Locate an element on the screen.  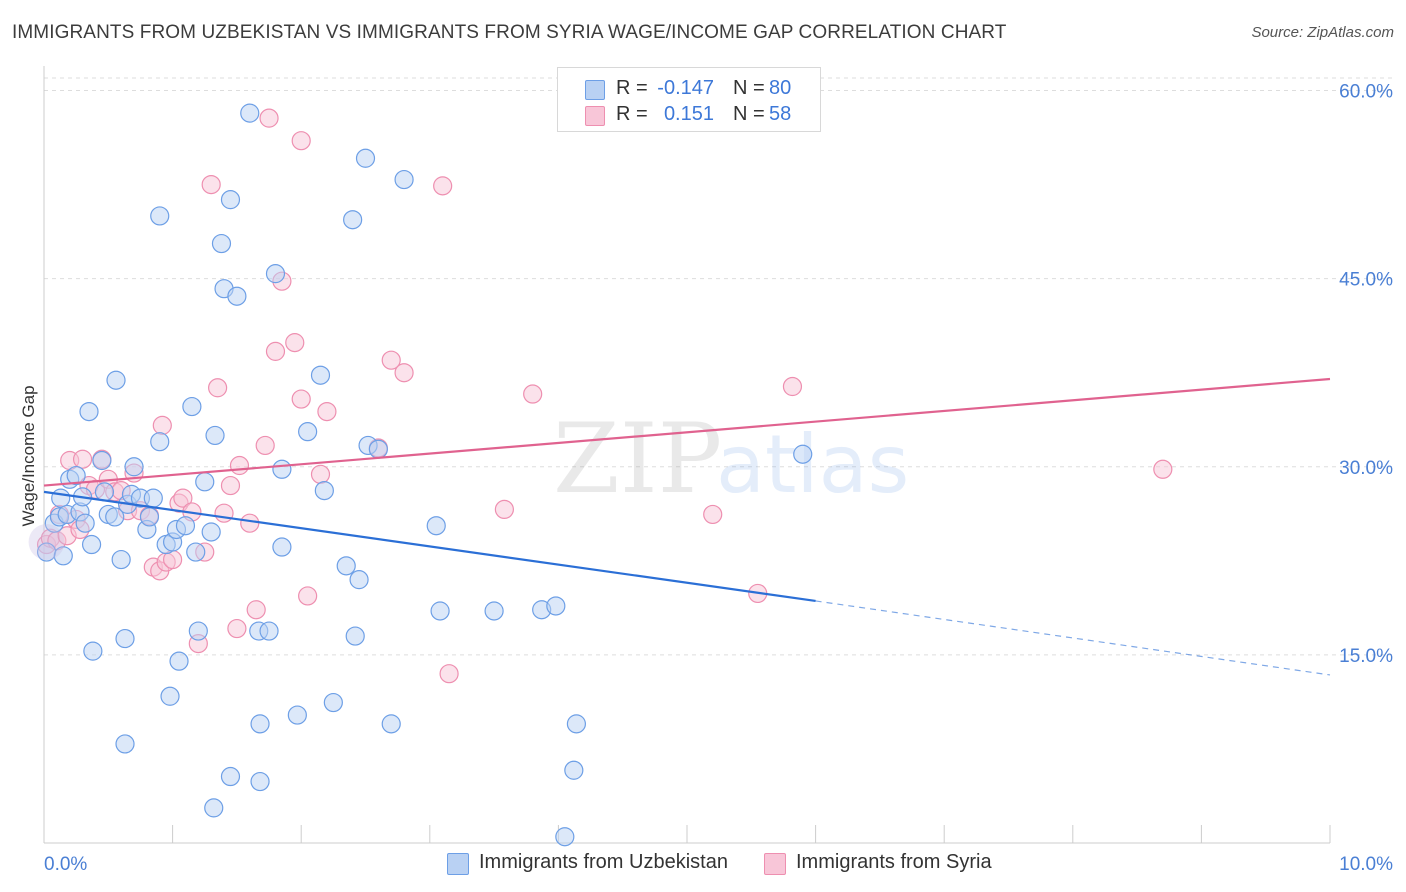
x-tick-label: 10.0% is located at coordinates (1366, 864).